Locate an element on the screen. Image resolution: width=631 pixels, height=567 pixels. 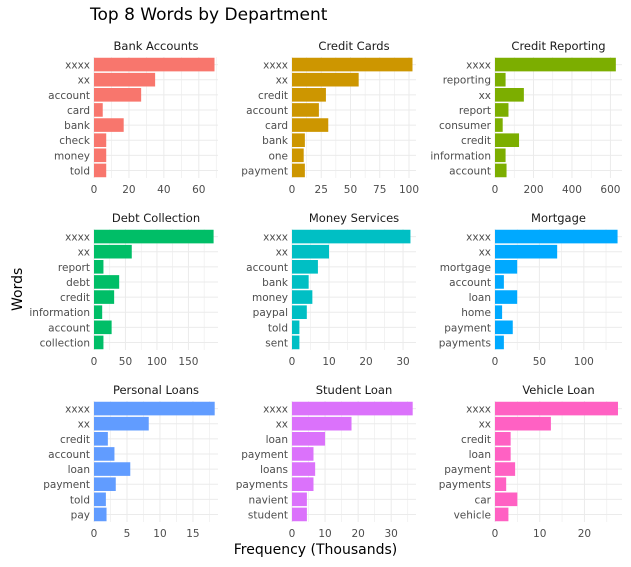
category-label: loans is located at coordinates (274, 470).